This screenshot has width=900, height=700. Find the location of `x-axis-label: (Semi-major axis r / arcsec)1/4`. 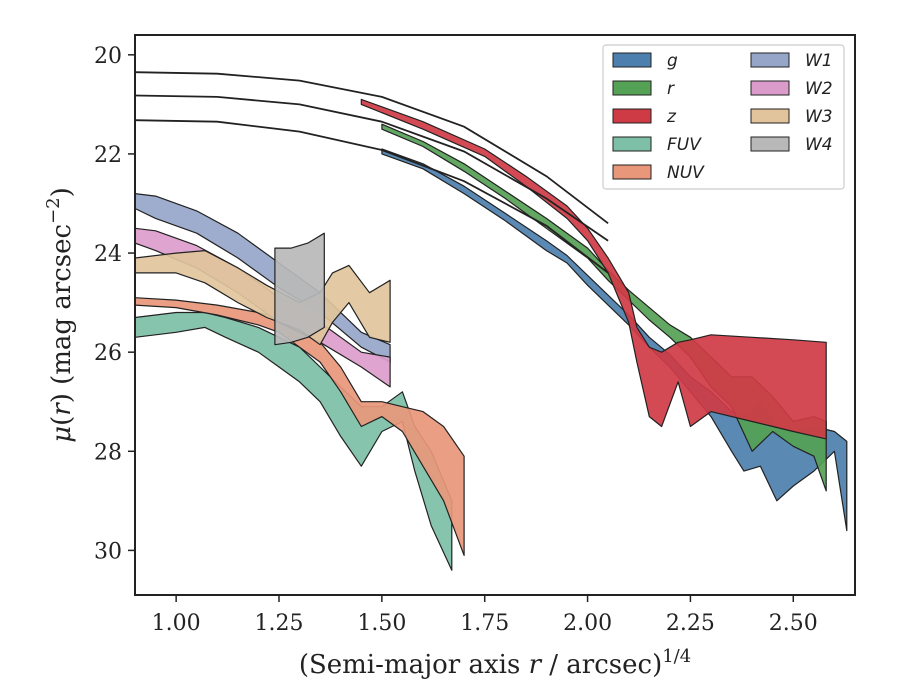

x-axis-label: (Semi-major axis r / arcsec)1/4 is located at coordinates (495, 663).